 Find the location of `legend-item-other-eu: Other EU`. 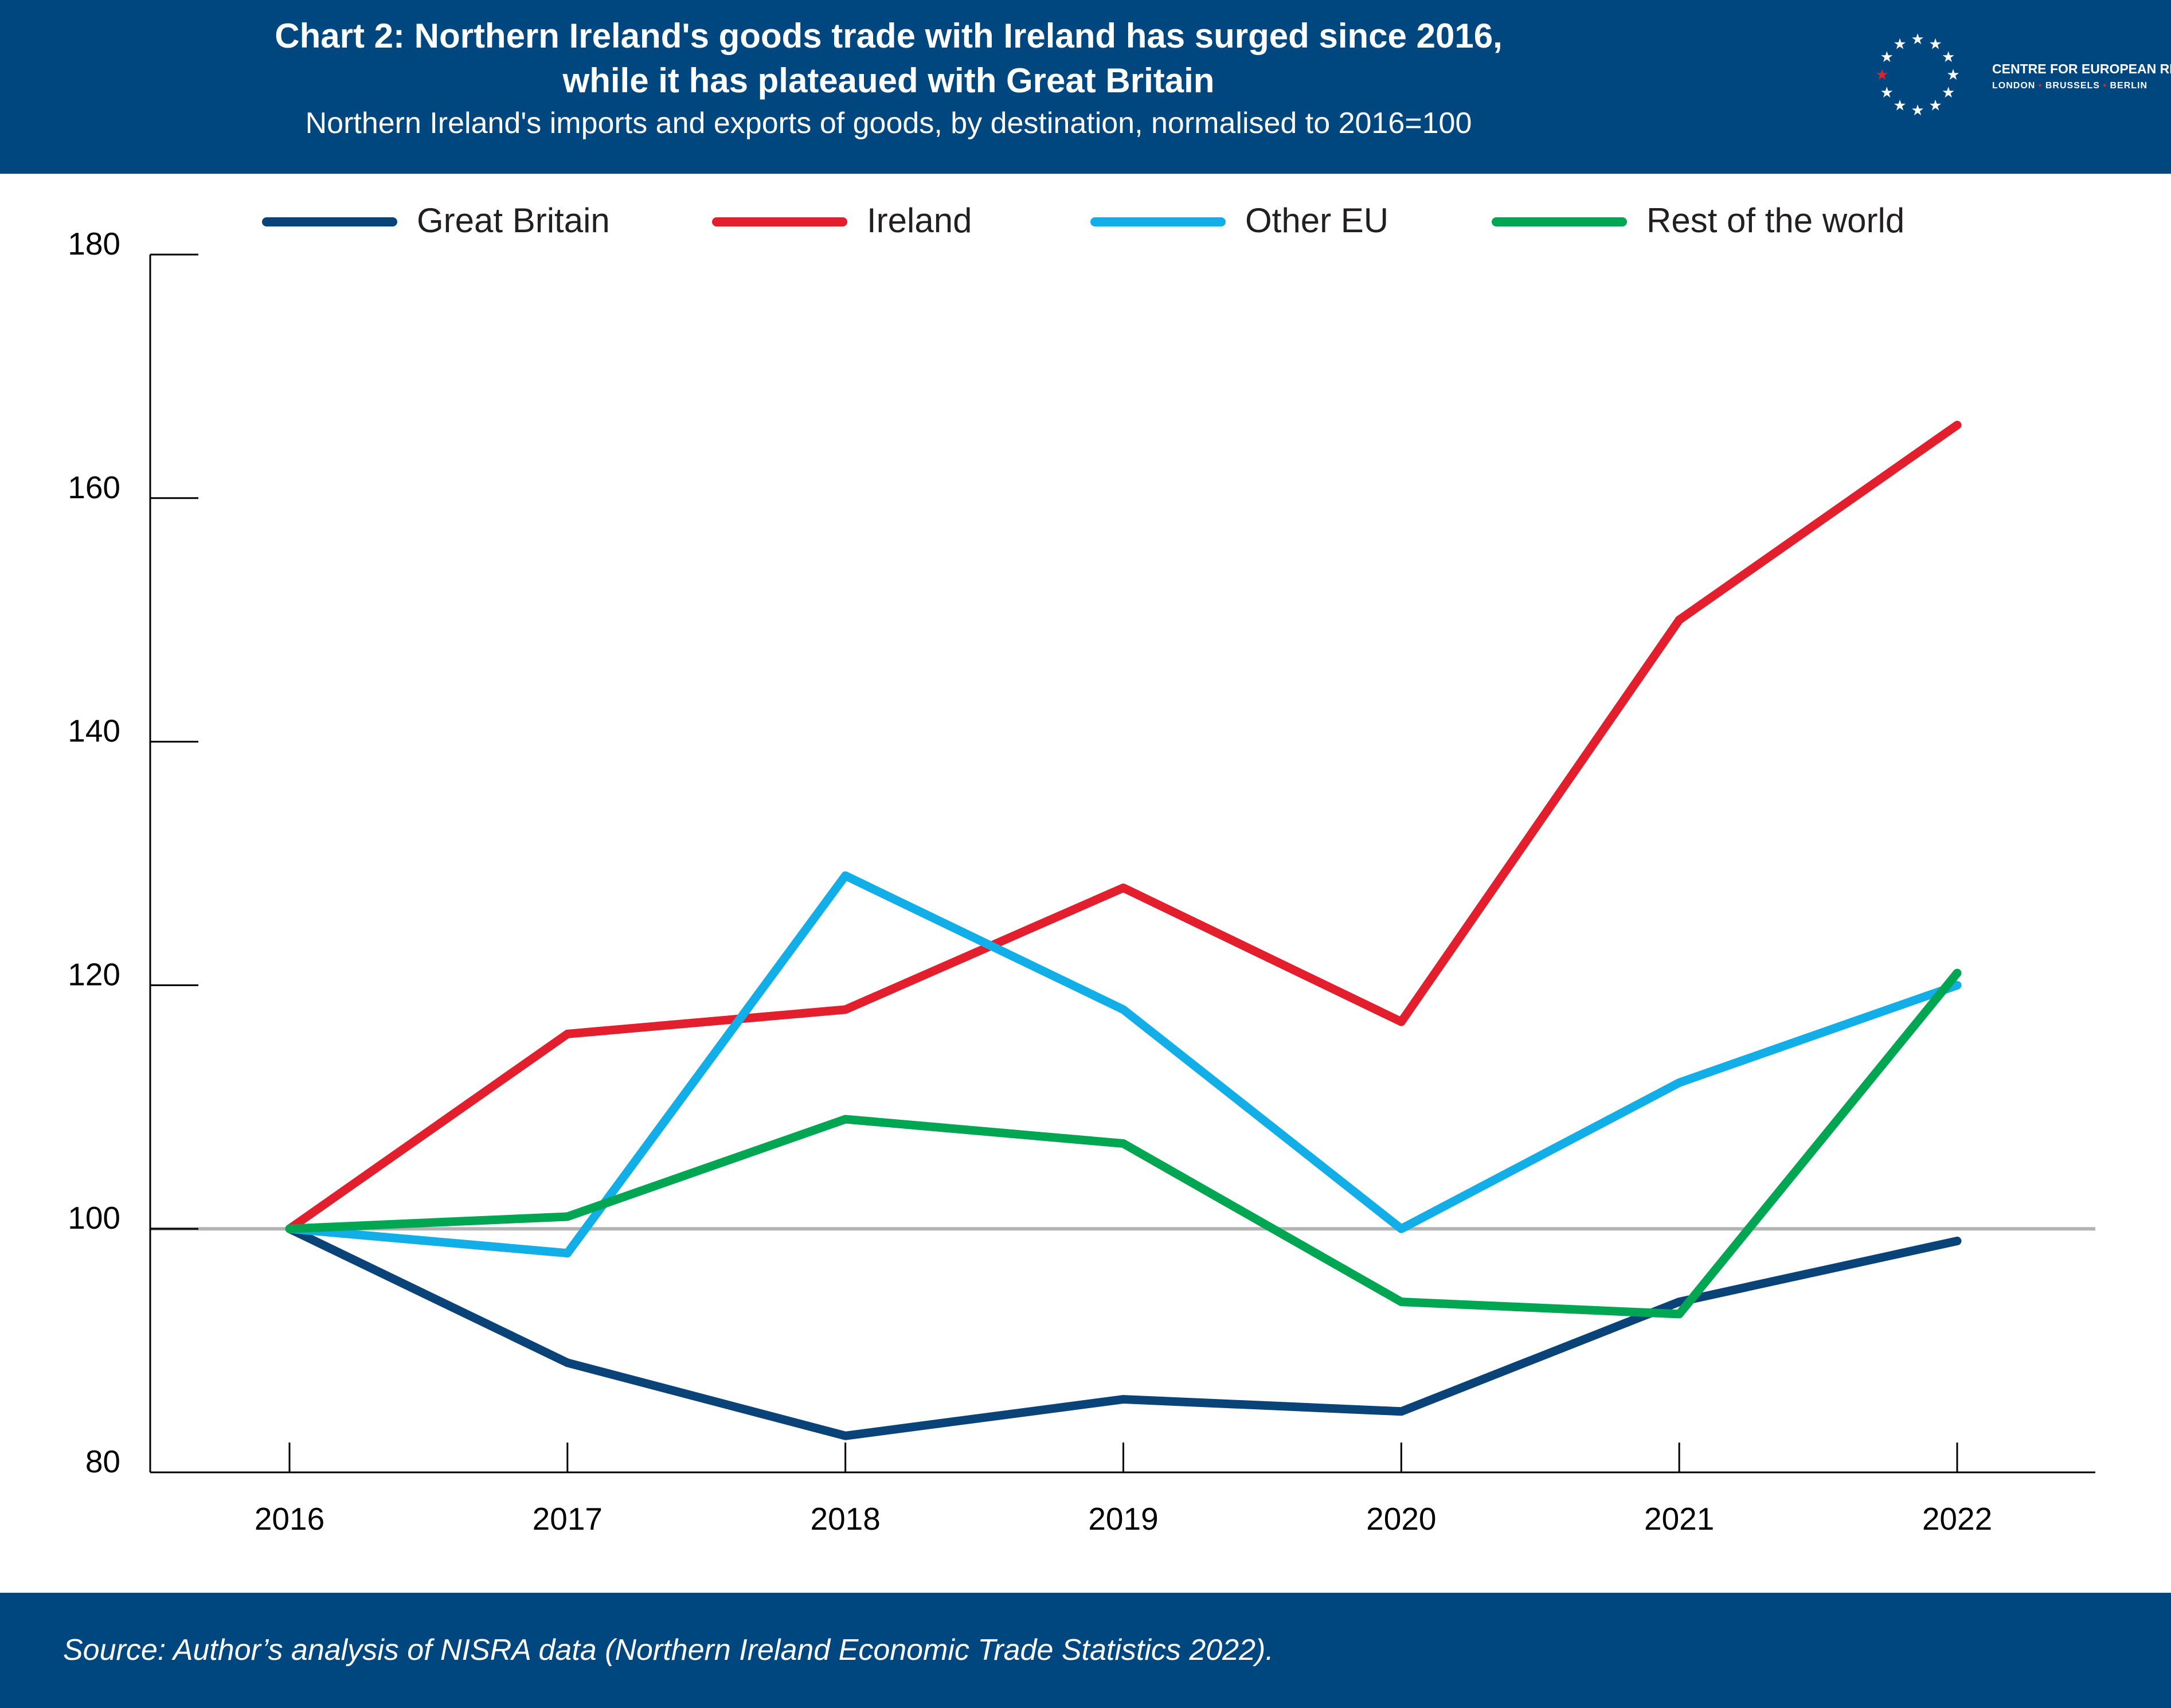

legend-item-other-eu: Other EU is located at coordinates (1239, 220).